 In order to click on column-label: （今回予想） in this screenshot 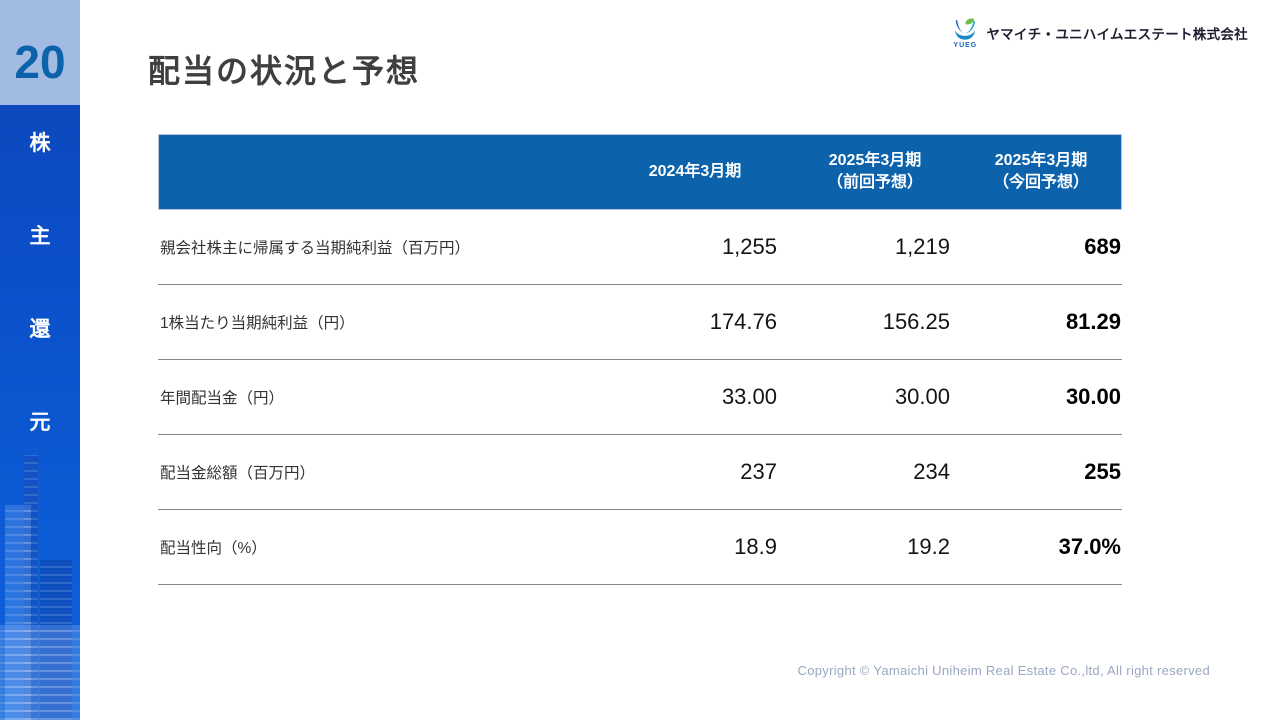, I will do `click(1040, 182)`.